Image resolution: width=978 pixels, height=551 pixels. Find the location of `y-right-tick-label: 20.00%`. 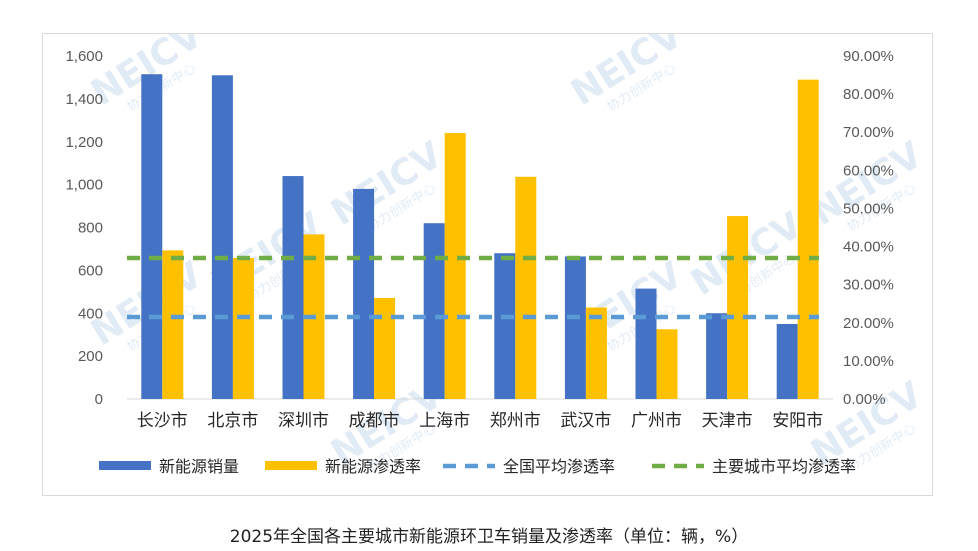

y-right-tick-label: 20.00% is located at coordinates (868, 323).